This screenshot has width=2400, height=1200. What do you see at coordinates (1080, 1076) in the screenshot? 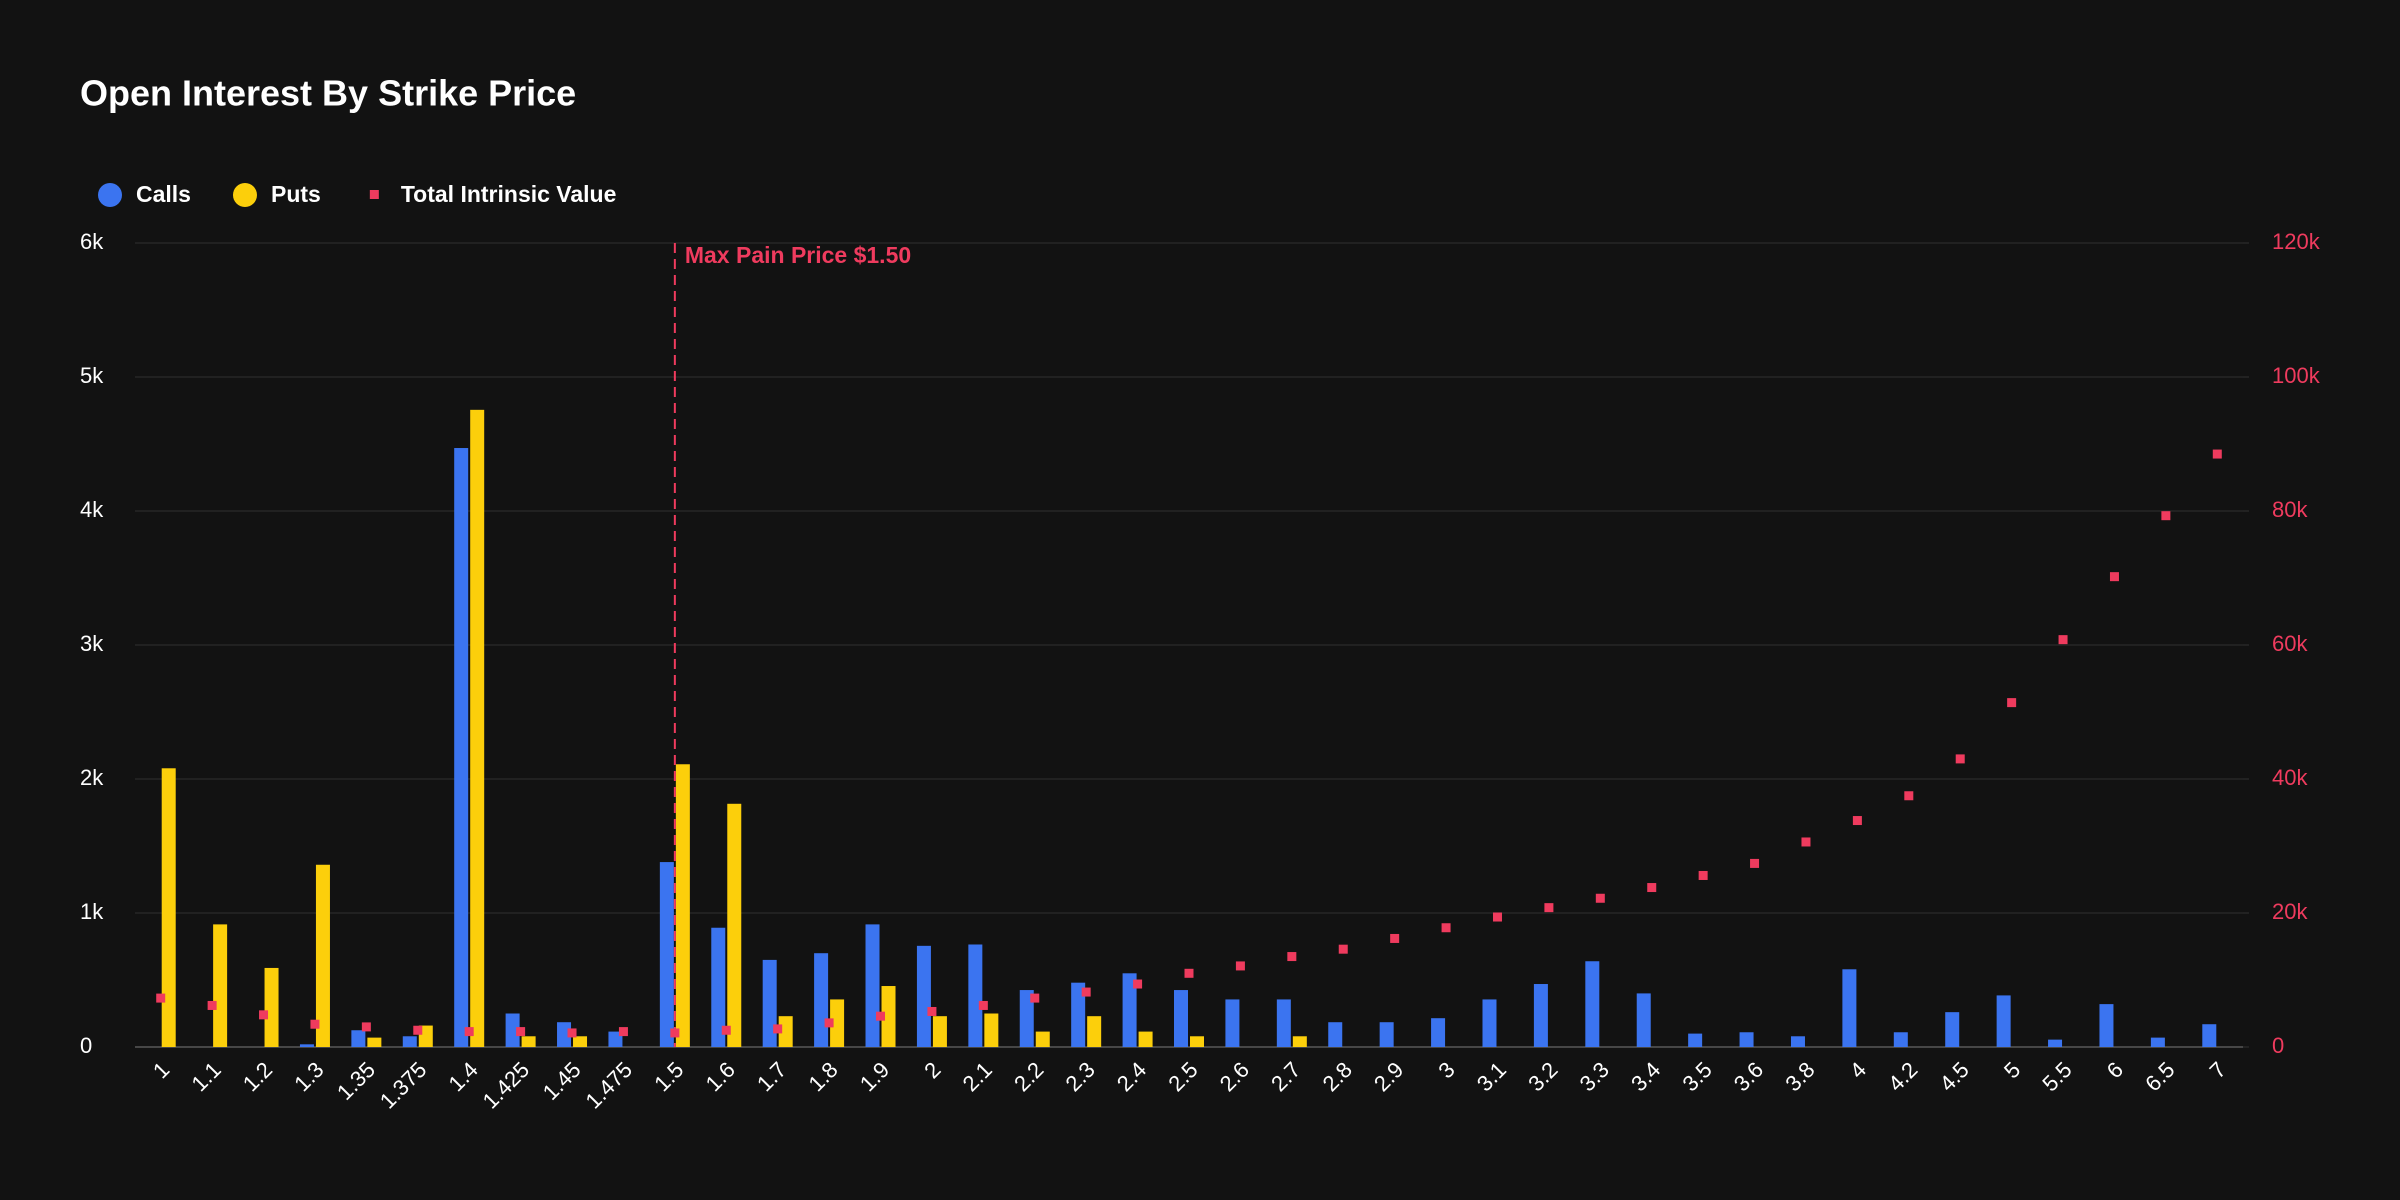
I see `x-tick-label: 2.3` at bounding box center [1080, 1076].